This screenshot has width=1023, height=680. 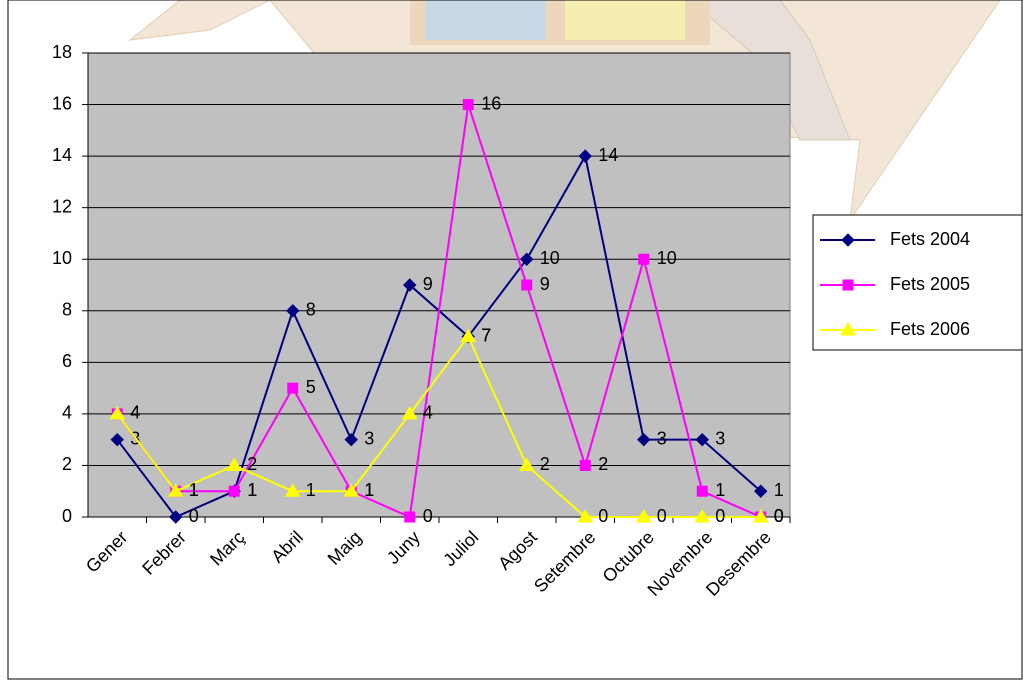 I want to click on x-tick-label: Abril, so click(x=287, y=547).